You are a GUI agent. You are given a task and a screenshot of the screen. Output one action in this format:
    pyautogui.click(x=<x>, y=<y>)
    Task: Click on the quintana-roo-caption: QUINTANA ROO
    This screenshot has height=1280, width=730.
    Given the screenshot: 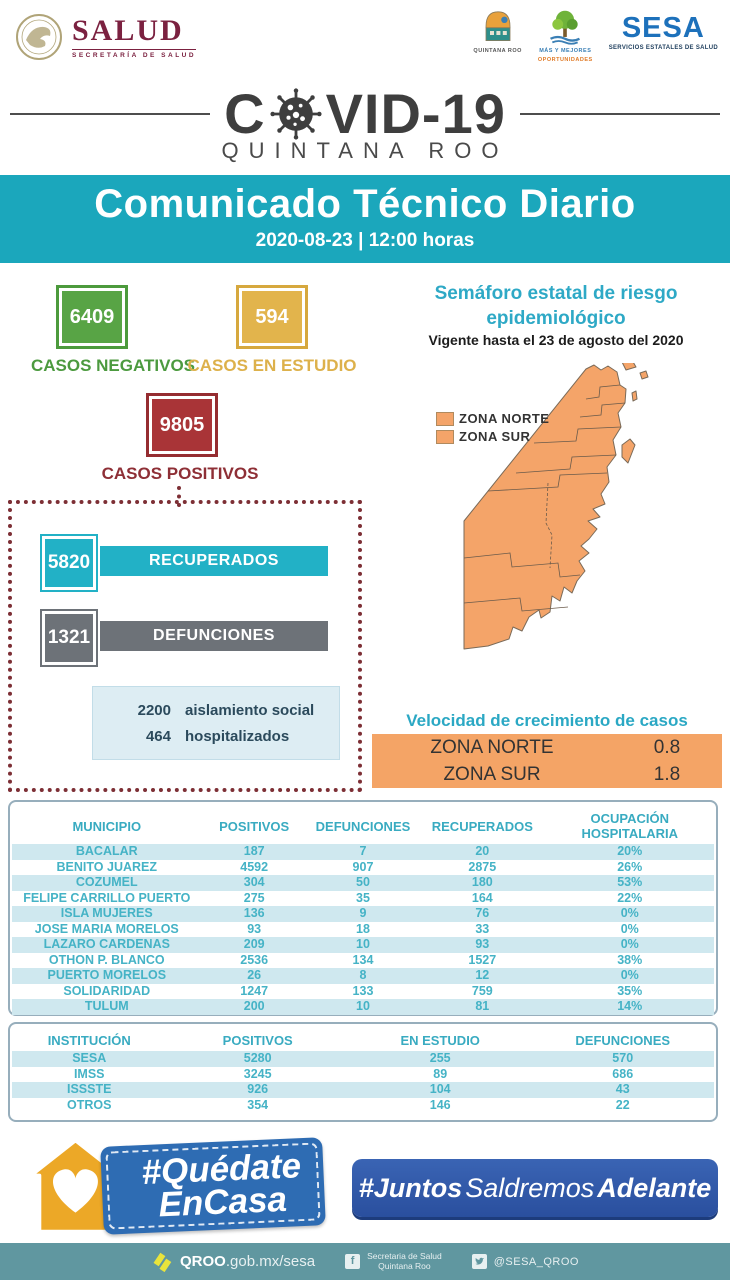 What is the action you would take?
    pyautogui.click(x=497, y=51)
    